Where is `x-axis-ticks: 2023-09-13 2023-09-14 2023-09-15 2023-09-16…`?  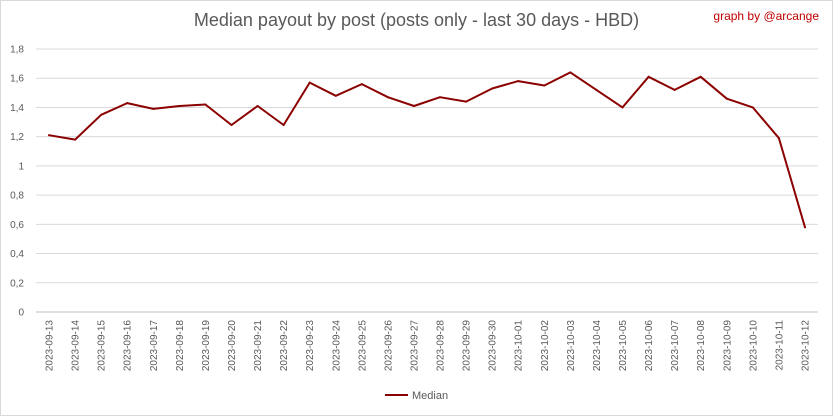 x-axis-ticks: 2023-09-13 2023-09-14 2023-09-15 2023-09-16… is located at coordinates (428, 346).